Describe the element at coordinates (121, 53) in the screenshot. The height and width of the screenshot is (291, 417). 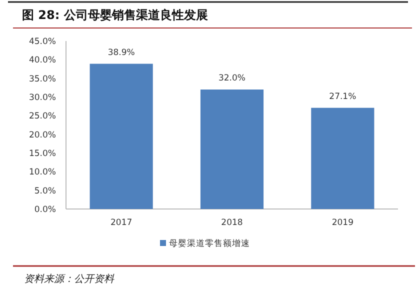
I see `data-label: 38.9%` at that location.